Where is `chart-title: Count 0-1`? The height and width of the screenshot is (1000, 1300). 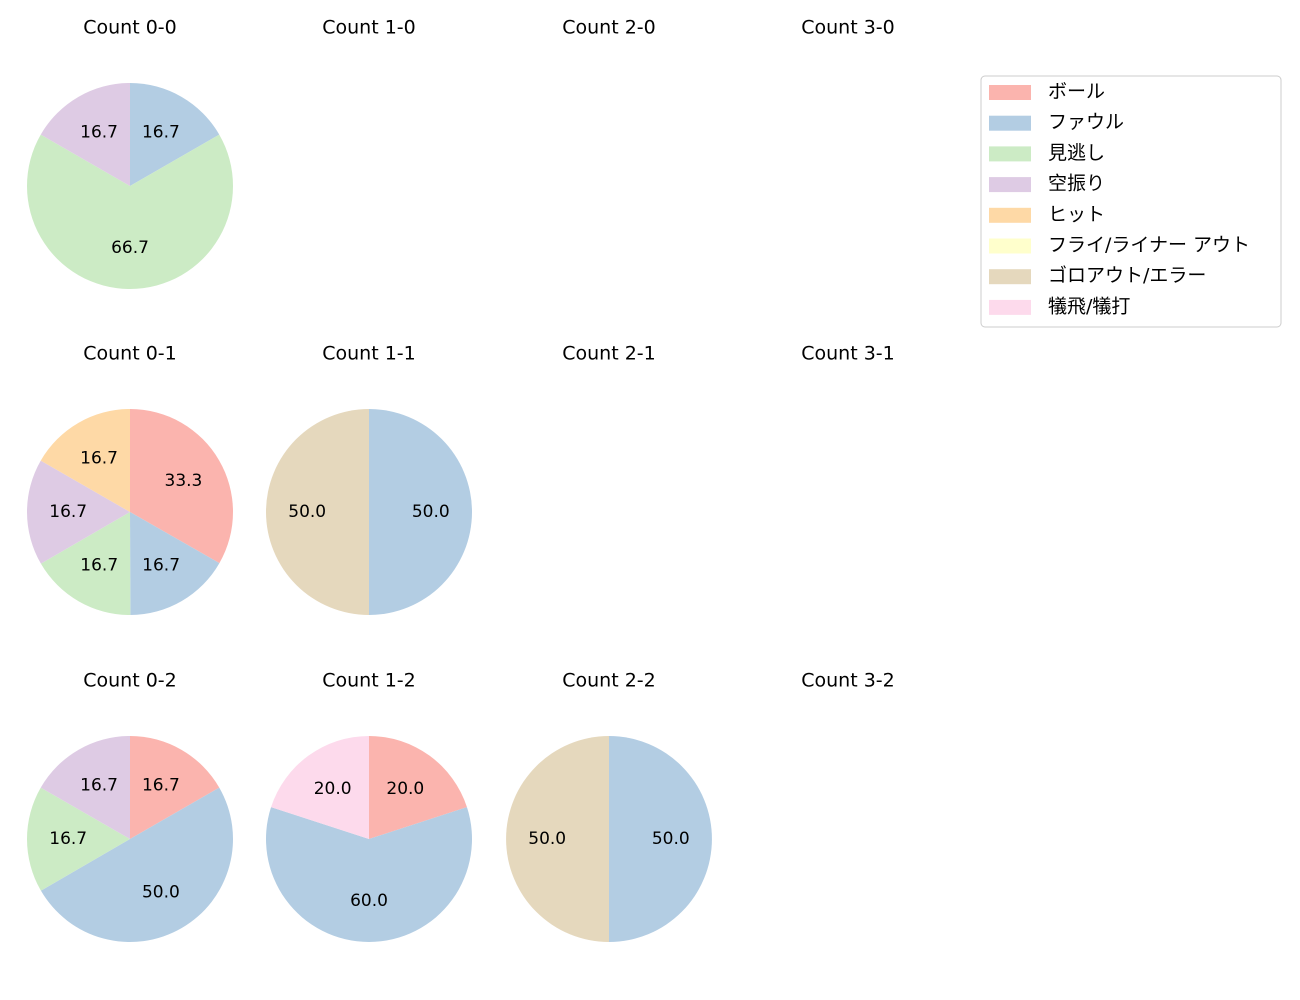 chart-title: Count 0-1 is located at coordinates (130, 354).